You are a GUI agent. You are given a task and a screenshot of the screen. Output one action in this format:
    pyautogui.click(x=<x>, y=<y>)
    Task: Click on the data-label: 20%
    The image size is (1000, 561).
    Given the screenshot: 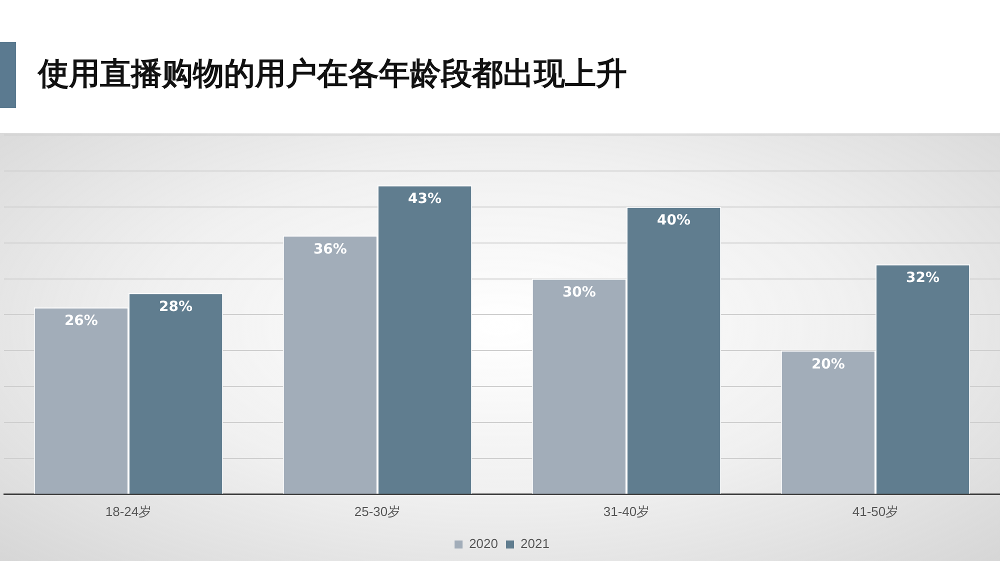 What is the action you would take?
    pyautogui.click(x=828, y=364)
    